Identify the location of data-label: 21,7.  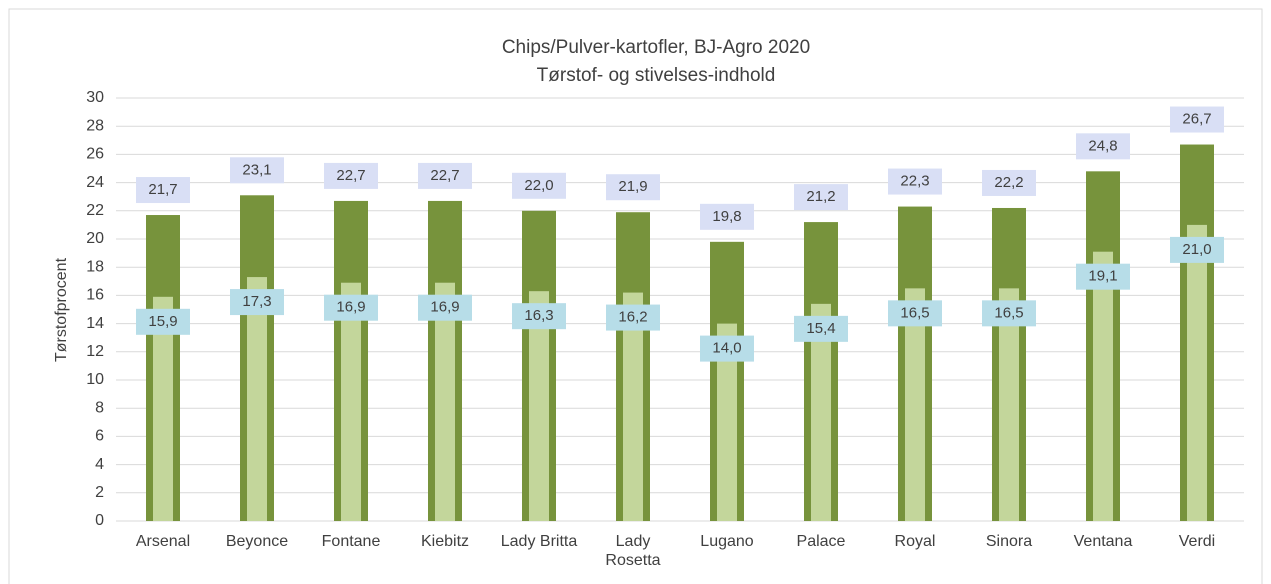
(162, 189).